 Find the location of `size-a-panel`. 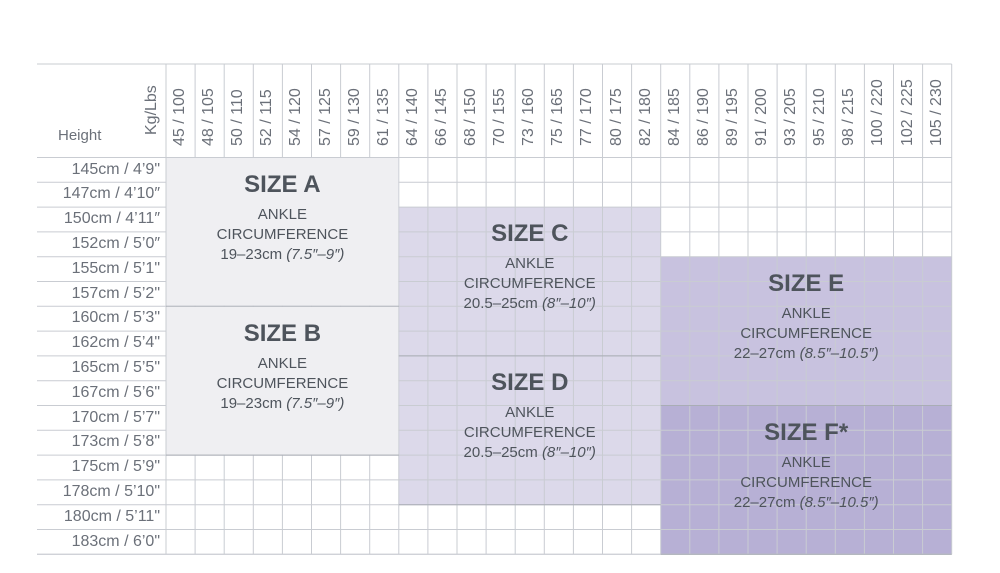

size-a-panel is located at coordinates (282, 232).